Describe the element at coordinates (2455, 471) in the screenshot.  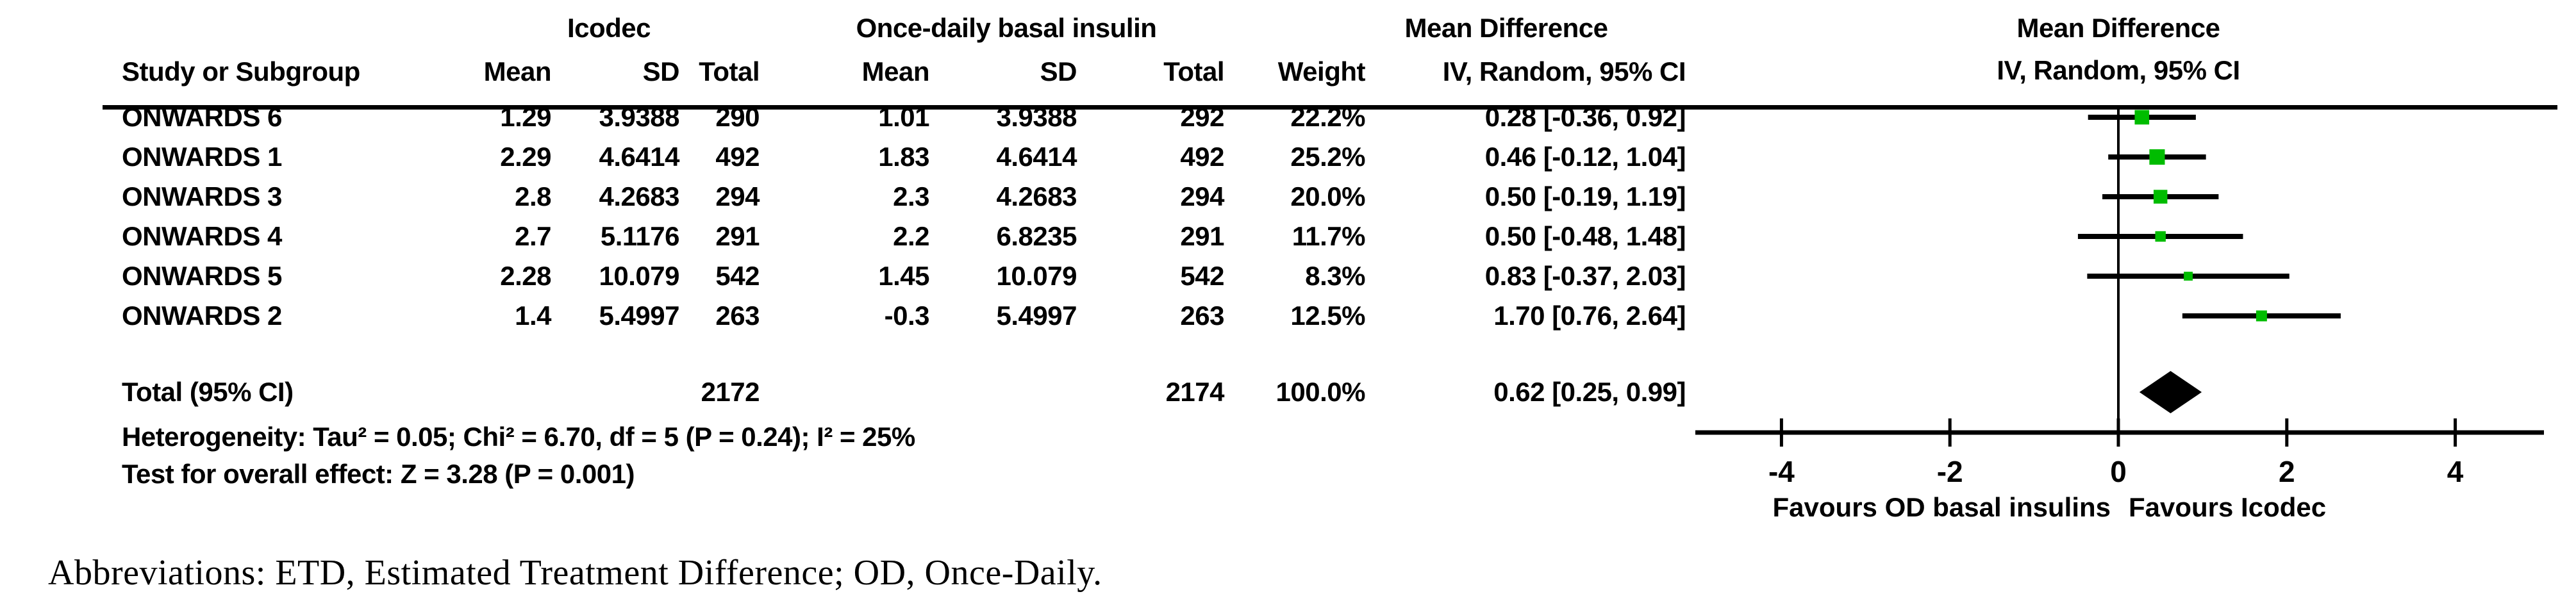
I see `axis-tick-label: 4` at that location.